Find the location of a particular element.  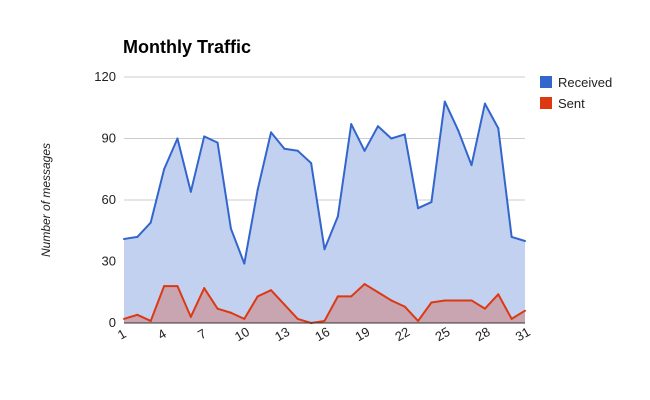

x-tick-label: 28 is located at coordinates (483, 334).